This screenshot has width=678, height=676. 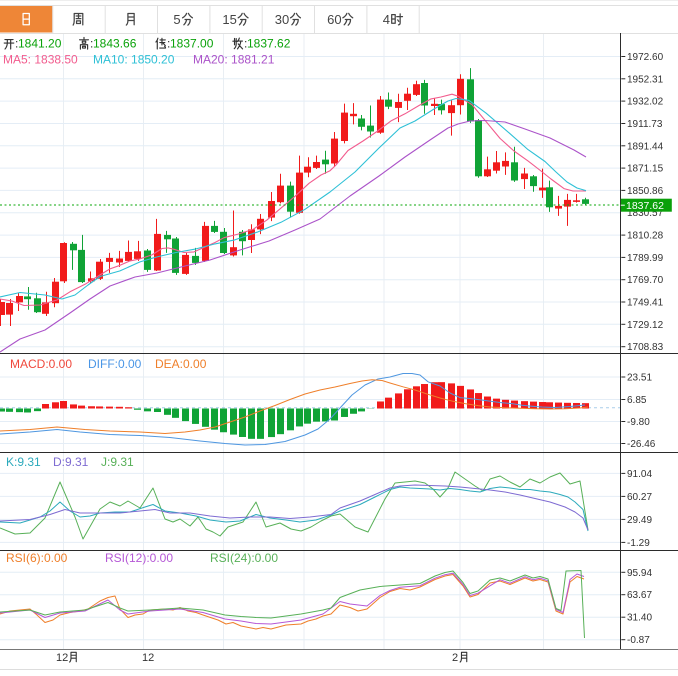 I want to click on svg-text: 1843.66, so click(x=115, y=44).